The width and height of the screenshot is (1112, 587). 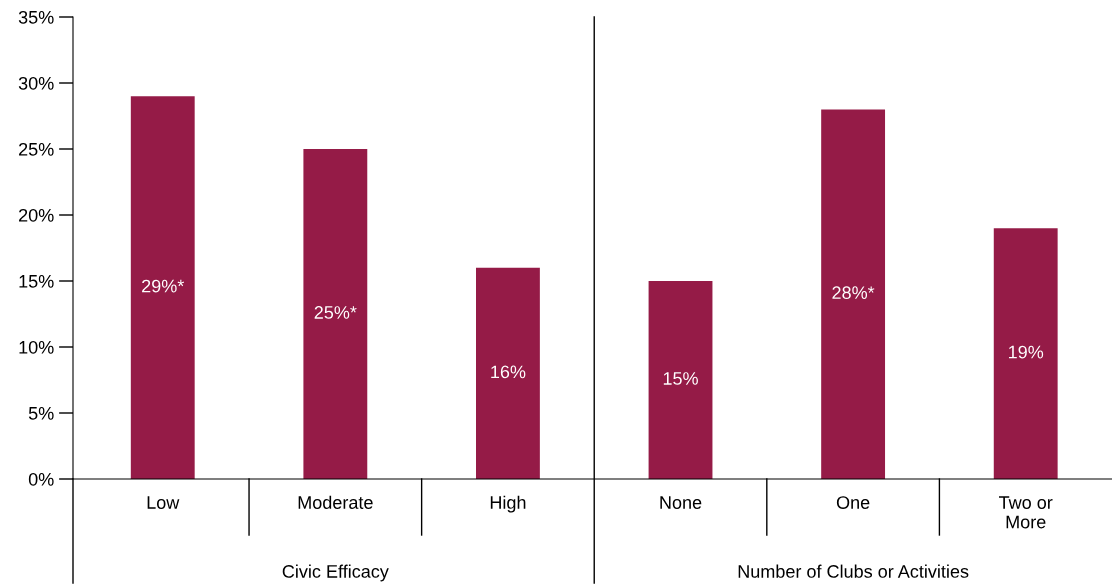 I want to click on data-label: 16%, so click(x=508, y=372).